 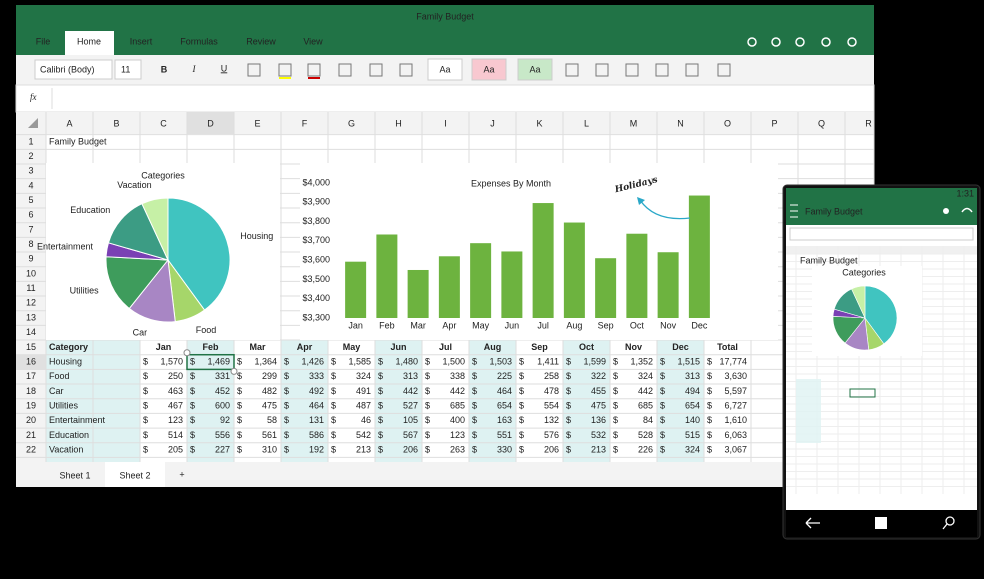 I want to click on nav-search, so click(x=950, y=521).